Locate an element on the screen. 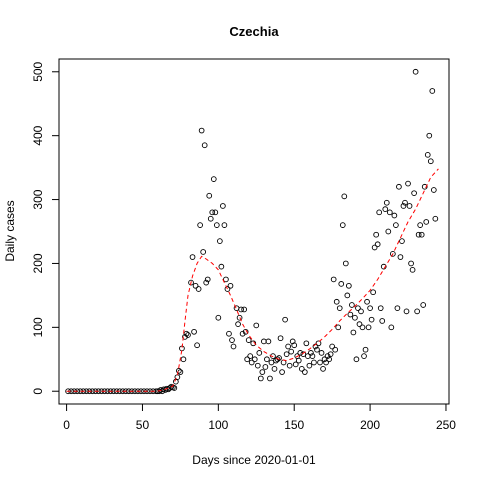 This screenshot has width=480, height=480. y-tick-label: 200 is located at coordinates (38, 263).